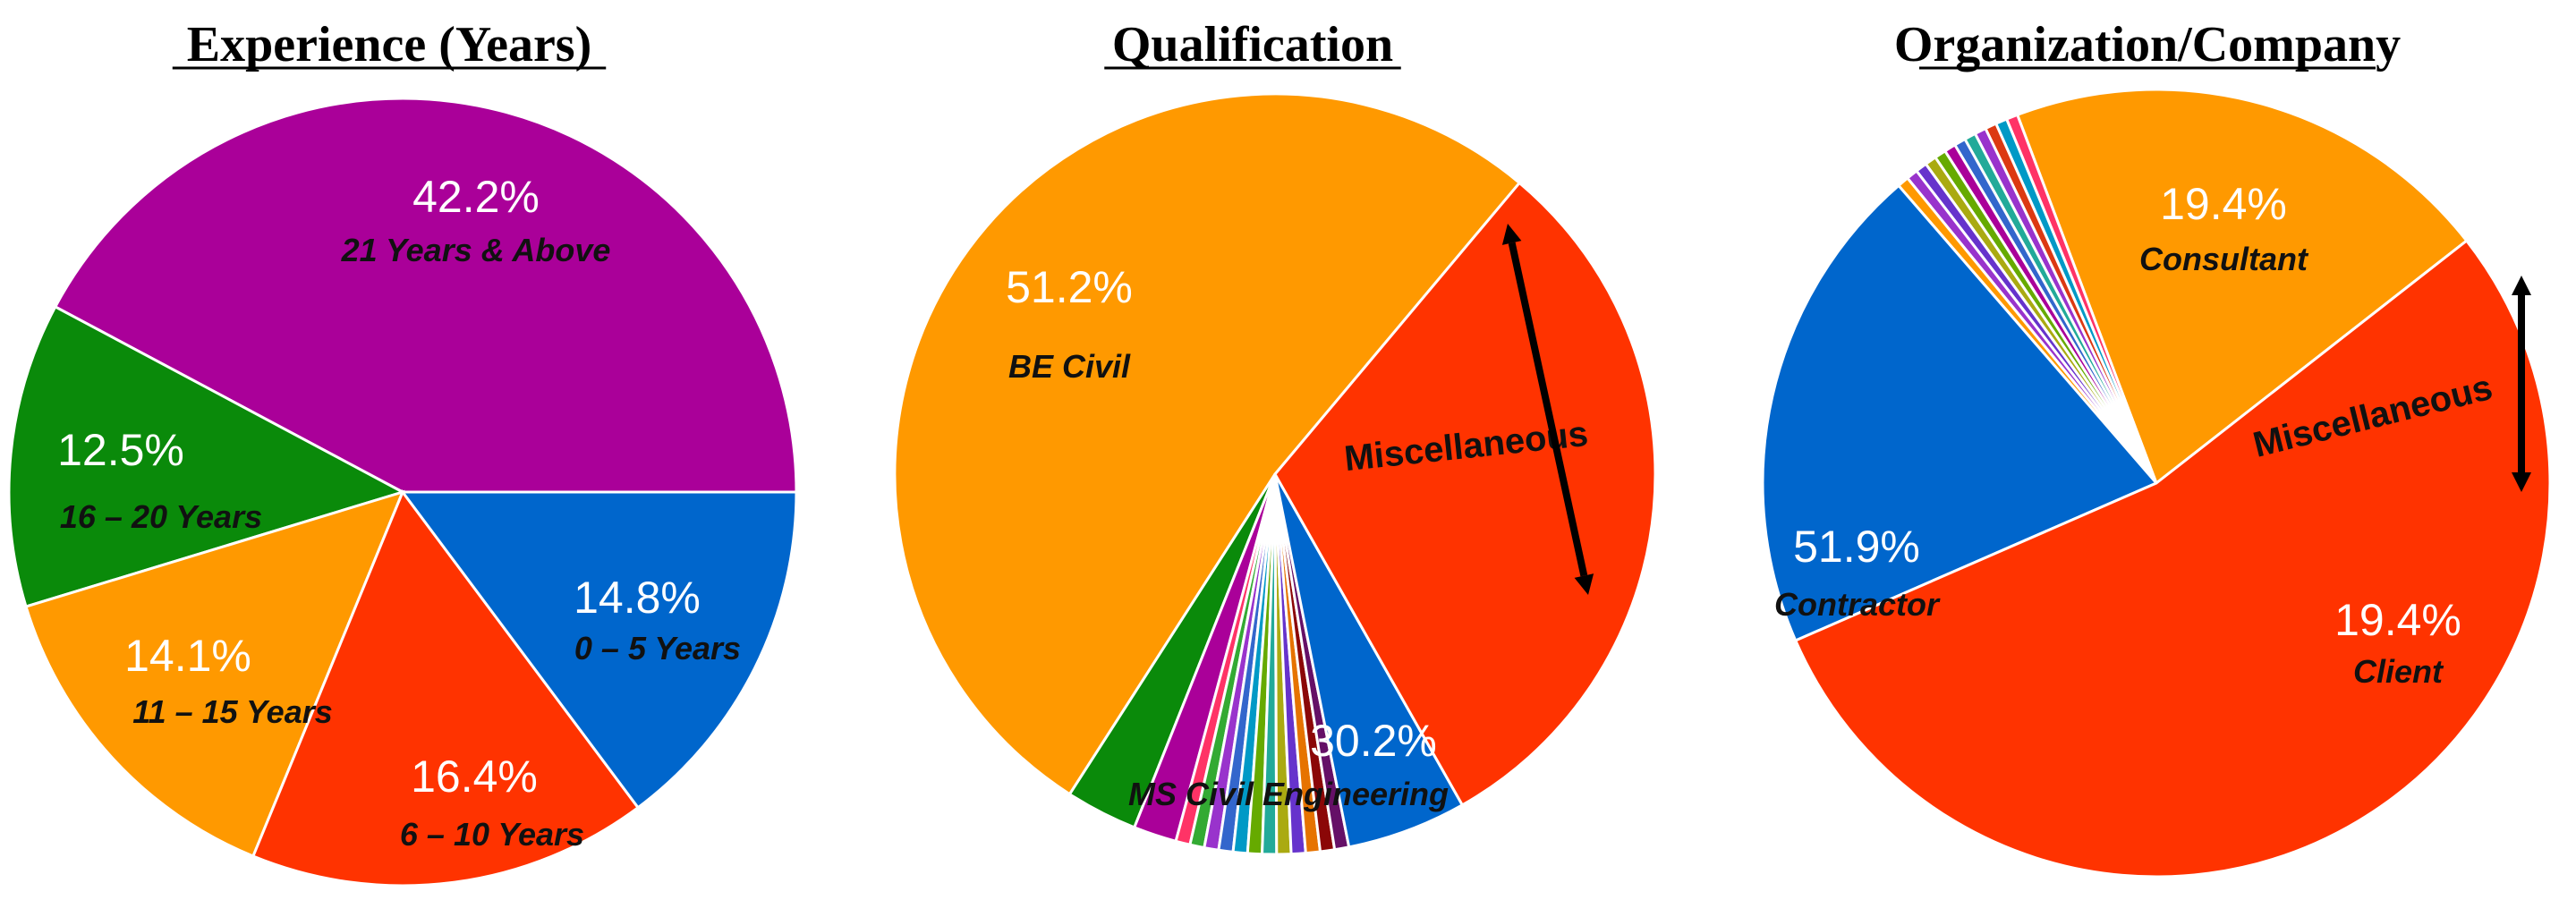 Image resolution: width=2576 pixels, height=900 pixels. I want to click on data-label-percent: 42.2%, so click(476, 197).